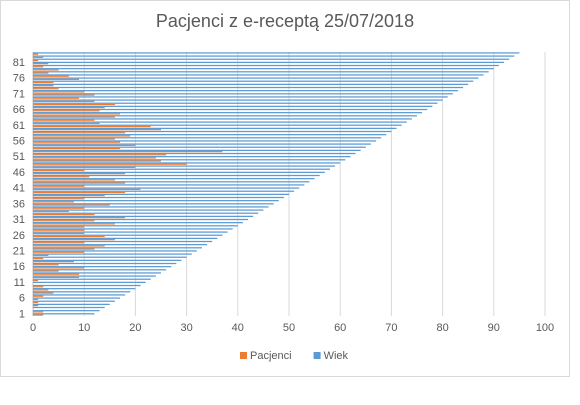  Describe the element at coordinates (186, 328) in the screenshot. I see `x-tick-label: 30` at that location.